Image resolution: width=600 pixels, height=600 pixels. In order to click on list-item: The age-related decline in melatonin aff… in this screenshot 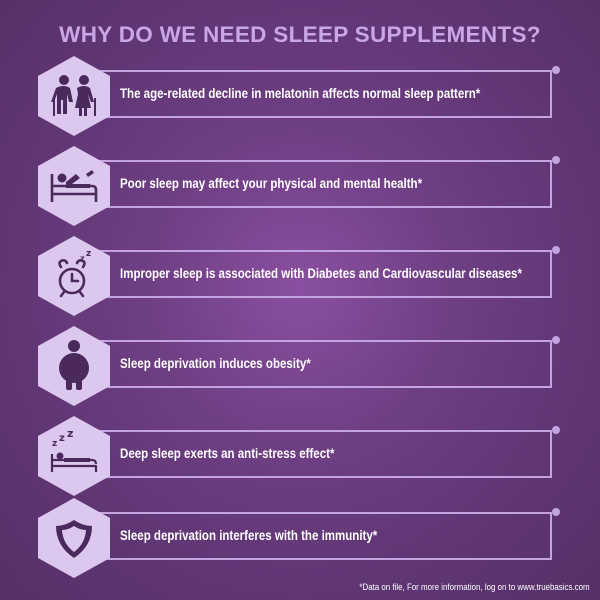, I will do `click(300, 96)`.